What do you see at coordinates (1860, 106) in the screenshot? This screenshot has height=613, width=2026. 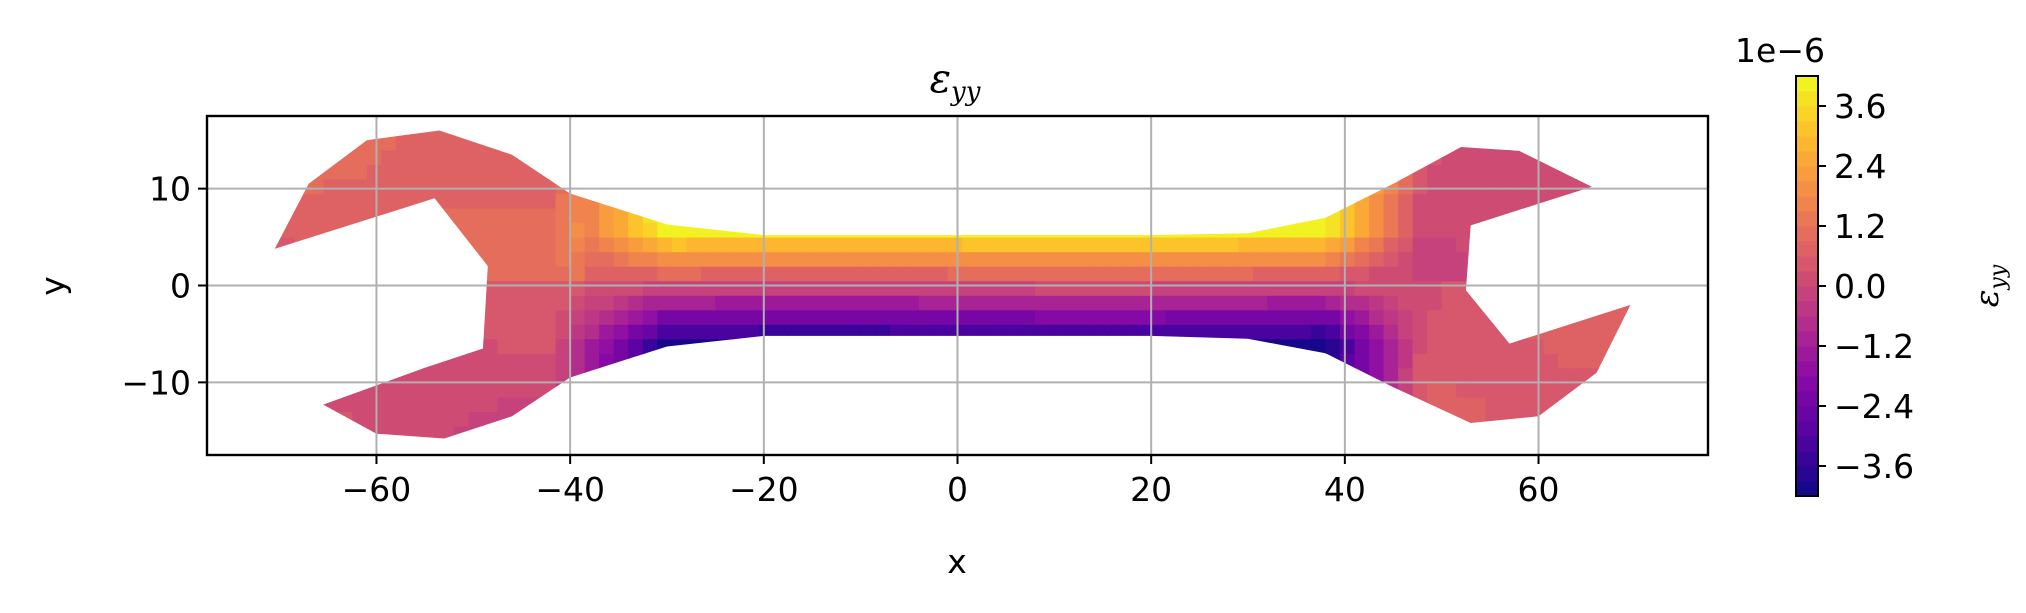 I see `colorbar-tick-label: 3.6` at bounding box center [1860, 106].